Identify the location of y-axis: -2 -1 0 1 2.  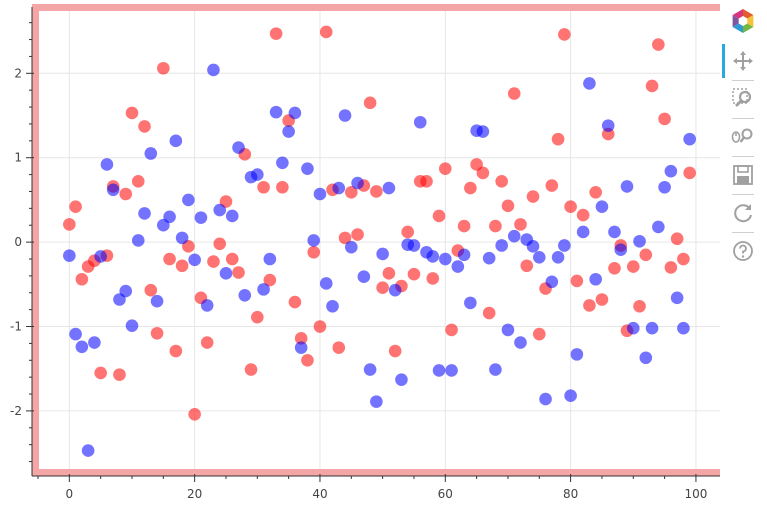
(22, 241).